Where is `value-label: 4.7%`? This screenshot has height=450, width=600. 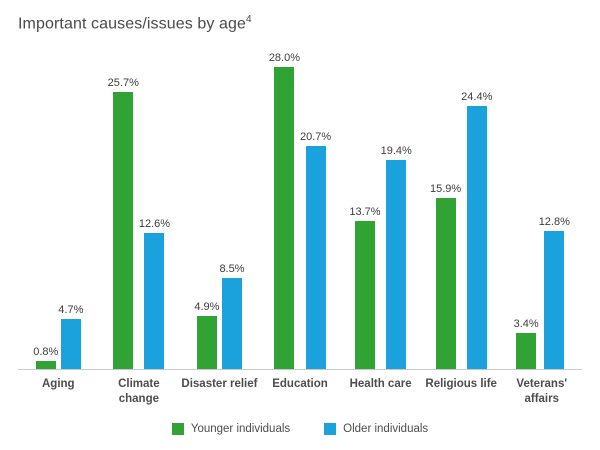
value-label: 4.7% is located at coordinates (71, 309).